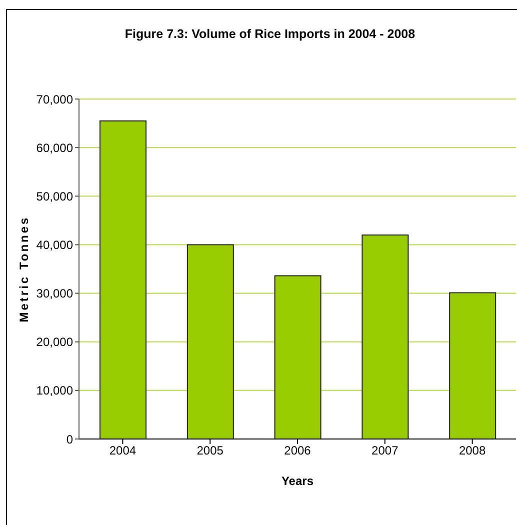 The width and height of the screenshot is (517, 525). Describe the element at coordinates (55, 245) in the screenshot. I see `y-tick-label: 40,000` at that location.